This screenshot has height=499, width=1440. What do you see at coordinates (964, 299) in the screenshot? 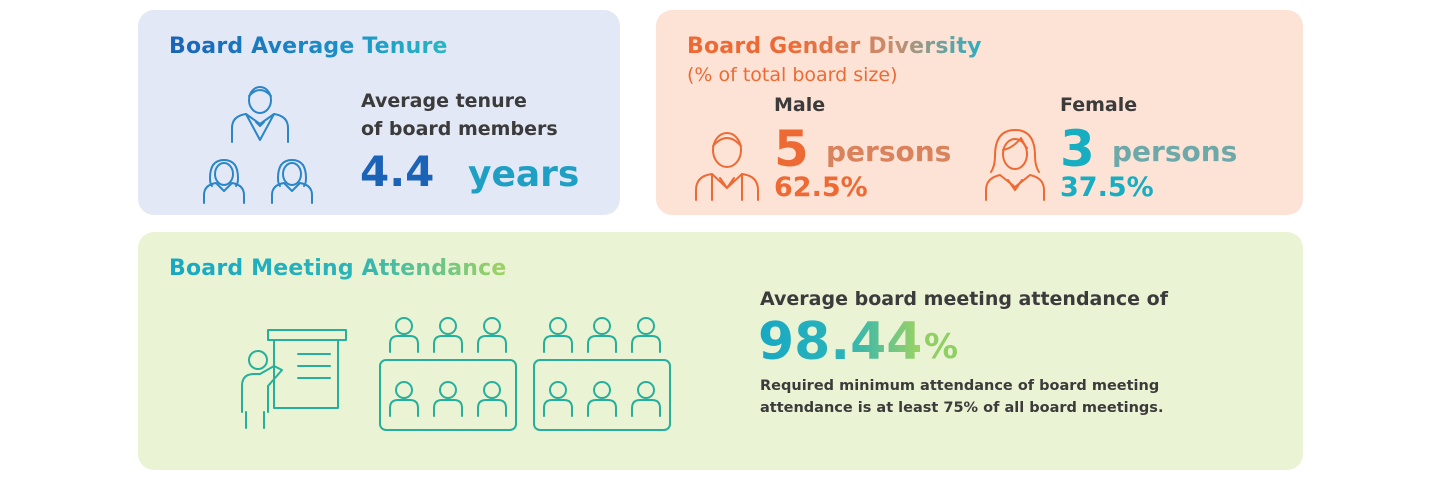
I see `attendance-lead: Average board meeting attendance of` at bounding box center [964, 299].